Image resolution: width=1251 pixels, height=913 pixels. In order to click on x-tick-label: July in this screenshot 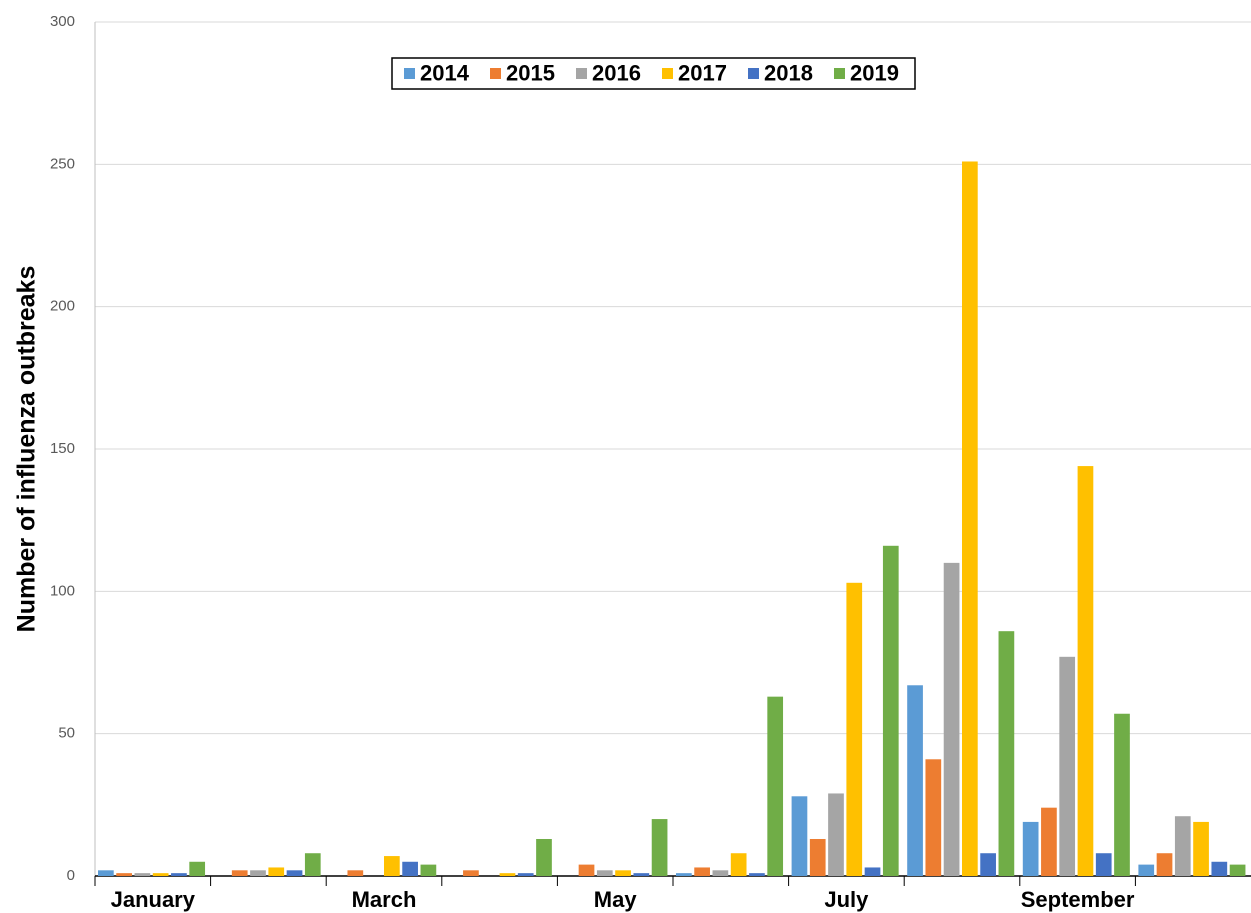, I will do `click(846, 899)`.